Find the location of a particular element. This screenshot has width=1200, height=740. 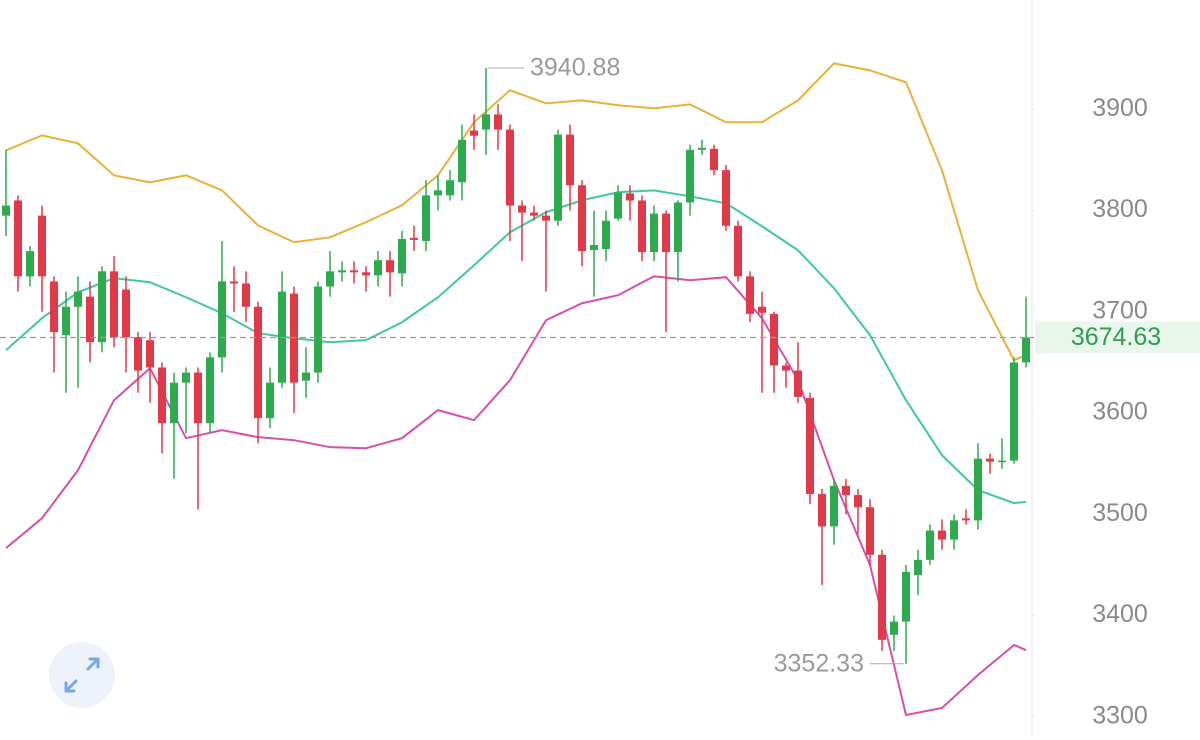

expand-button-bg is located at coordinates (82, 675).